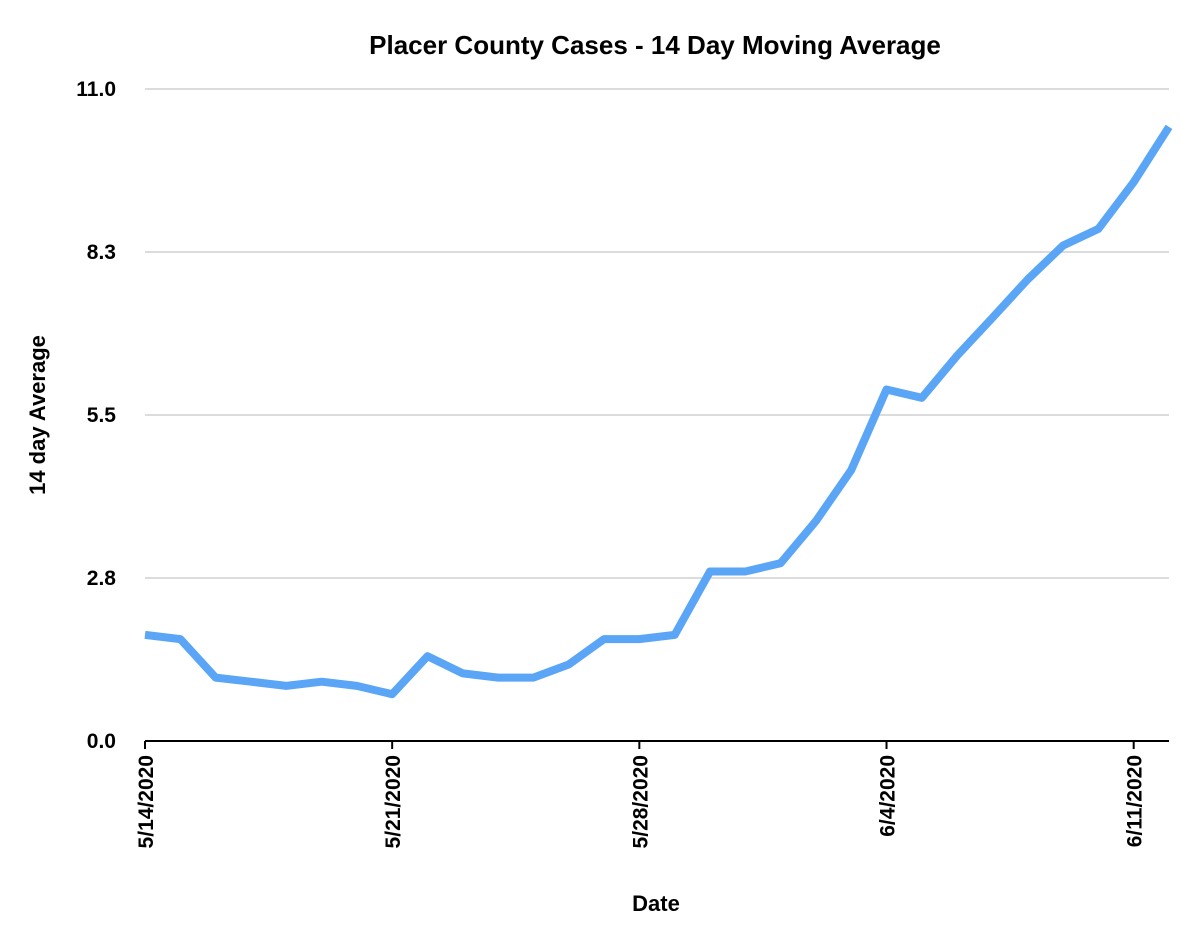 Image resolution: width=1182 pixels, height=938 pixels. I want to click on y-tick-label: 2.8, so click(102, 578).